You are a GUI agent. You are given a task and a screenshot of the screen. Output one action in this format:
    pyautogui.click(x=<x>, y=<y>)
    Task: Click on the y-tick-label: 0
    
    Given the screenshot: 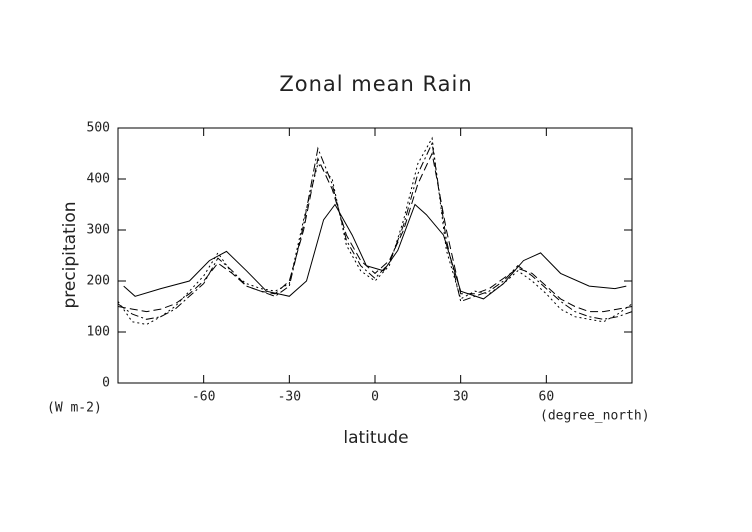 What is the action you would take?
    pyautogui.click(x=106, y=383)
    